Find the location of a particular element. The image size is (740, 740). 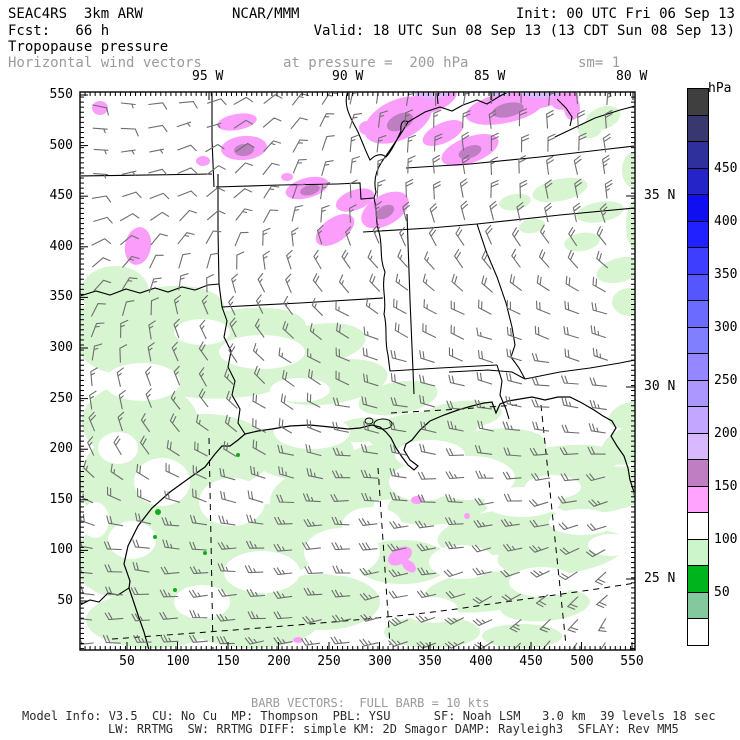

left-tick-label: 400 is located at coordinates (61, 246).